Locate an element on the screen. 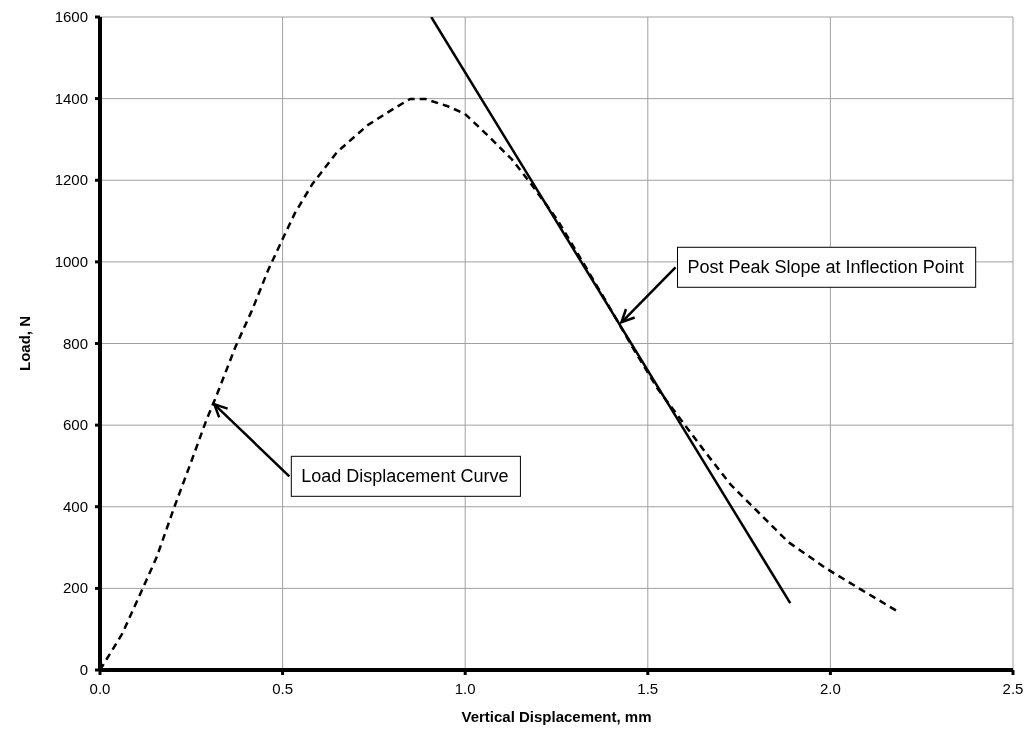 The width and height of the screenshot is (1024, 738). x-axis-title: Vertical Displacement, mm is located at coordinates (556, 716).